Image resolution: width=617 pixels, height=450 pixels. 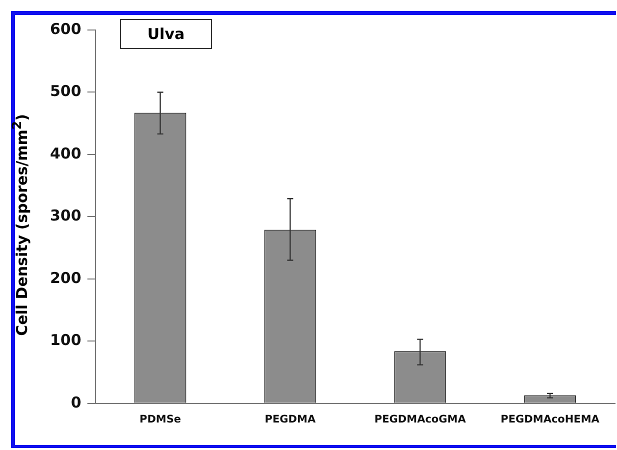 What do you see at coordinates (66, 215) in the screenshot?
I see `y-tick-label: 300` at bounding box center [66, 215].